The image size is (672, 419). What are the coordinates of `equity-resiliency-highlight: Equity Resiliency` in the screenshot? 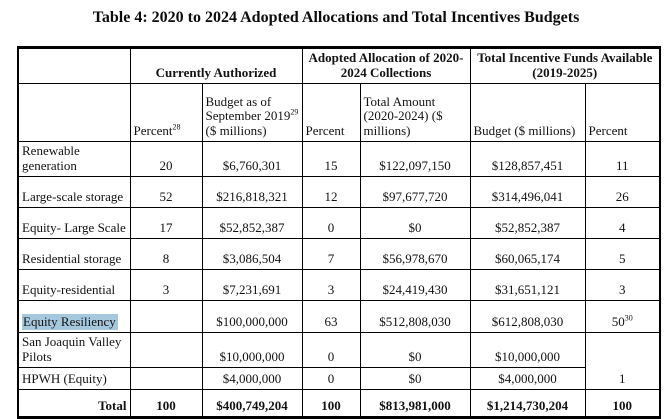 It's located at (70, 321).